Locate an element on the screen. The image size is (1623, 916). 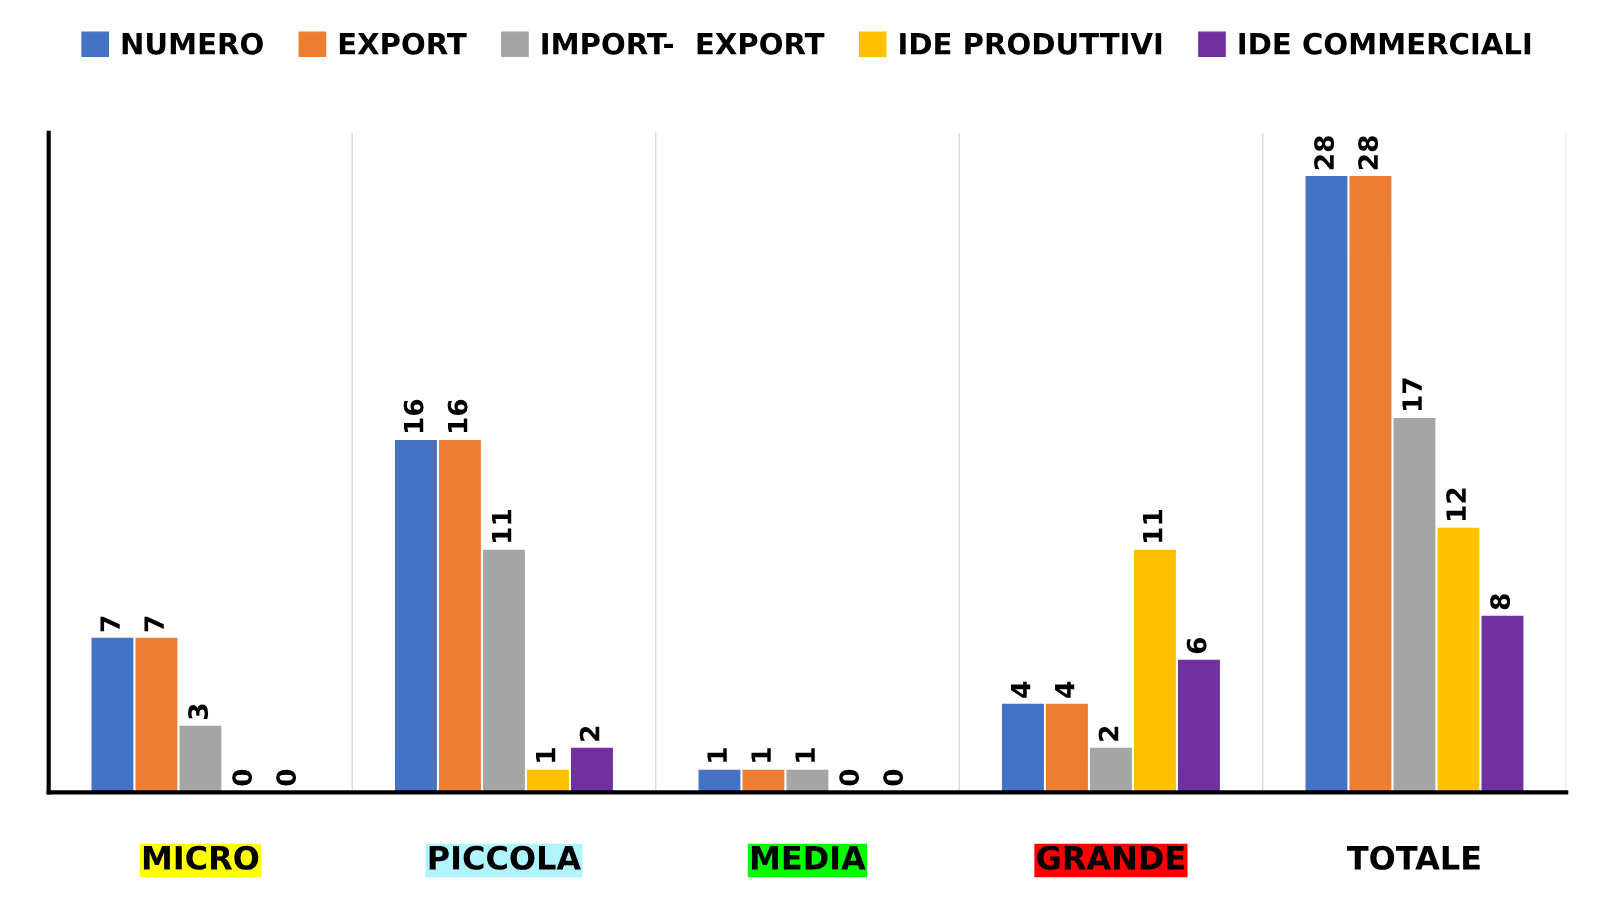
legend-label: IDE COMMERCIALI is located at coordinates (1385, 43).